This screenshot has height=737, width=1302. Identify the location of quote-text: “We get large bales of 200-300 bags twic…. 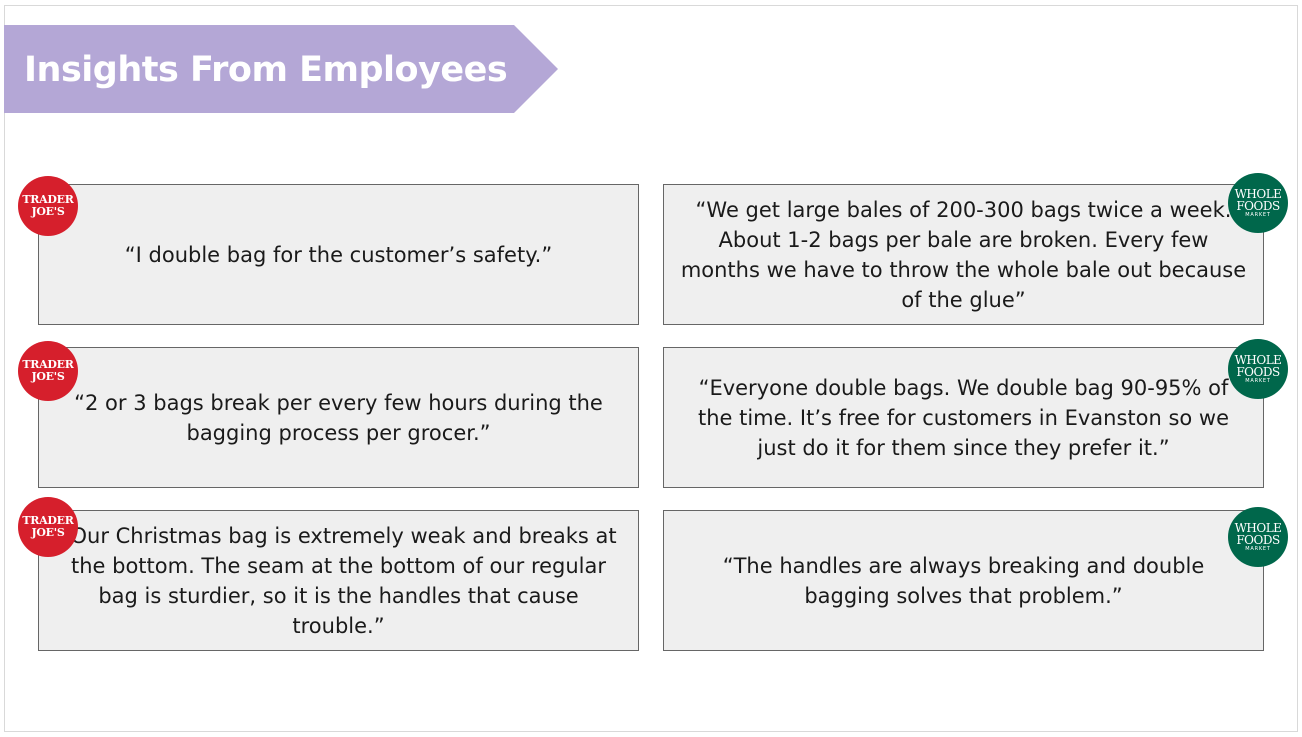
(963, 254).